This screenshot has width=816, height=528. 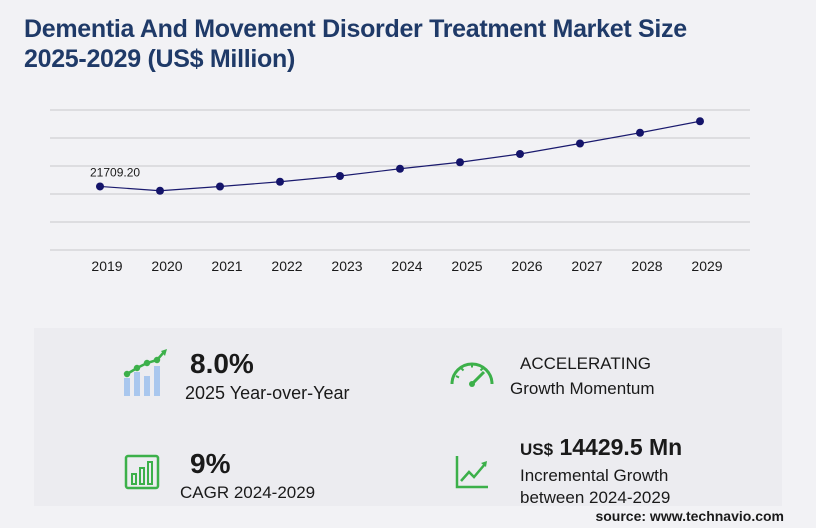 I want to click on data-labels: 21709.20, so click(x=115, y=172).